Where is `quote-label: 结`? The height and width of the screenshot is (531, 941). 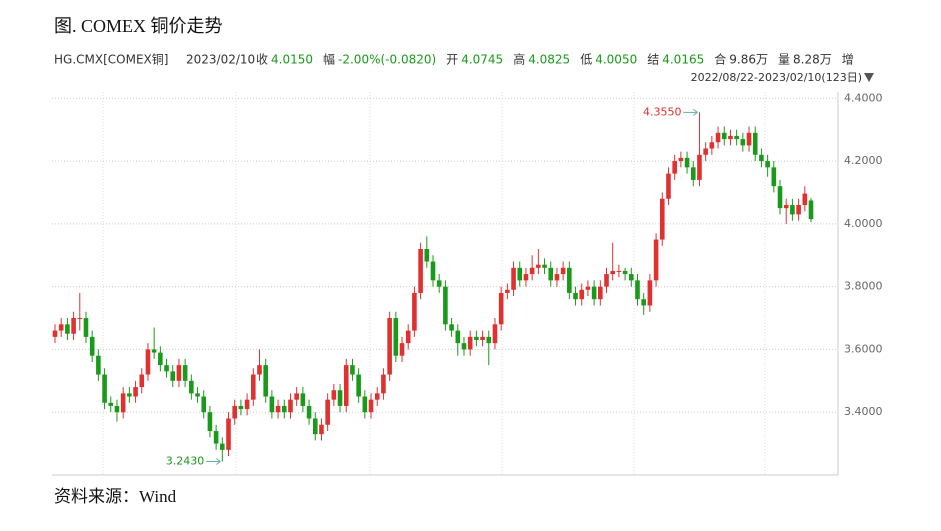 quote-label: 结 is located at coordinates (653, 60).